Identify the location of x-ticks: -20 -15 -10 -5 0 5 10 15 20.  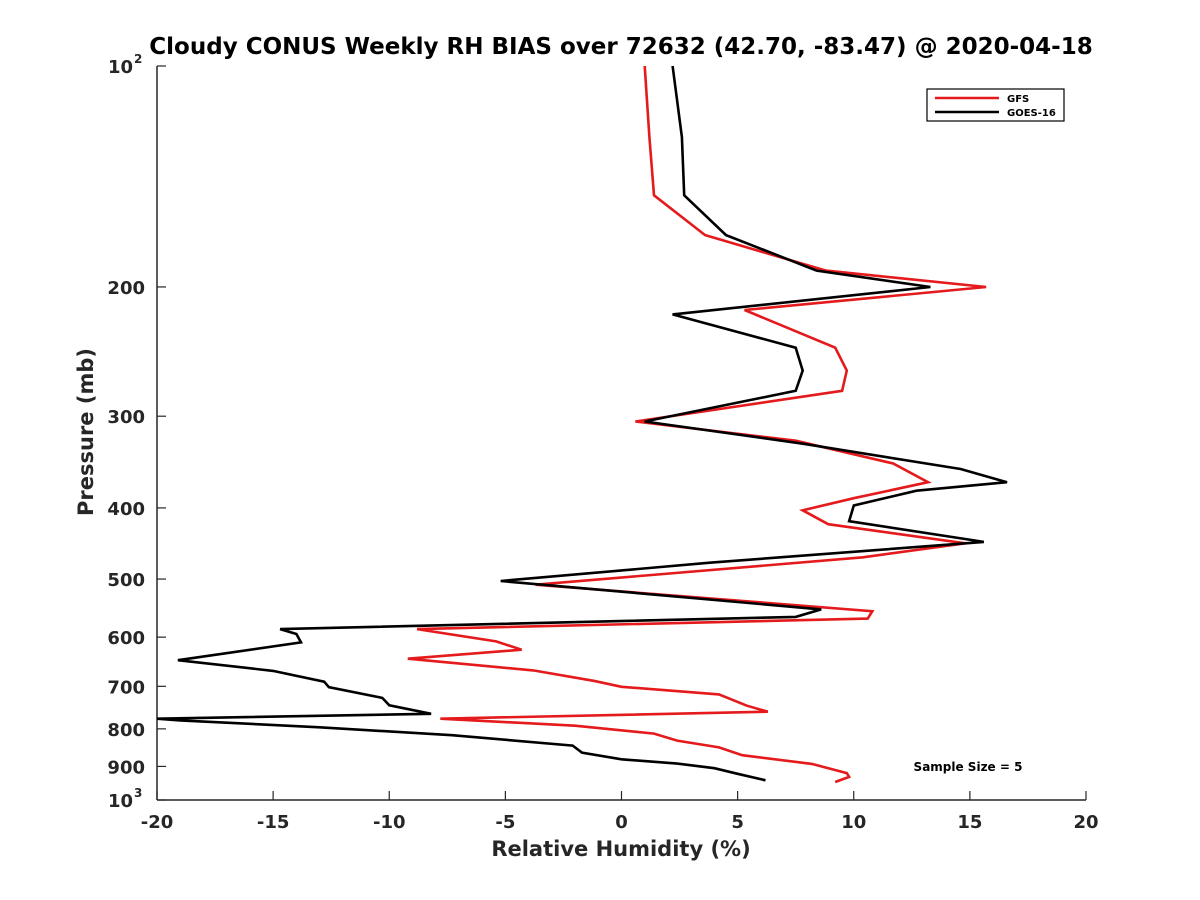
(620, 812).